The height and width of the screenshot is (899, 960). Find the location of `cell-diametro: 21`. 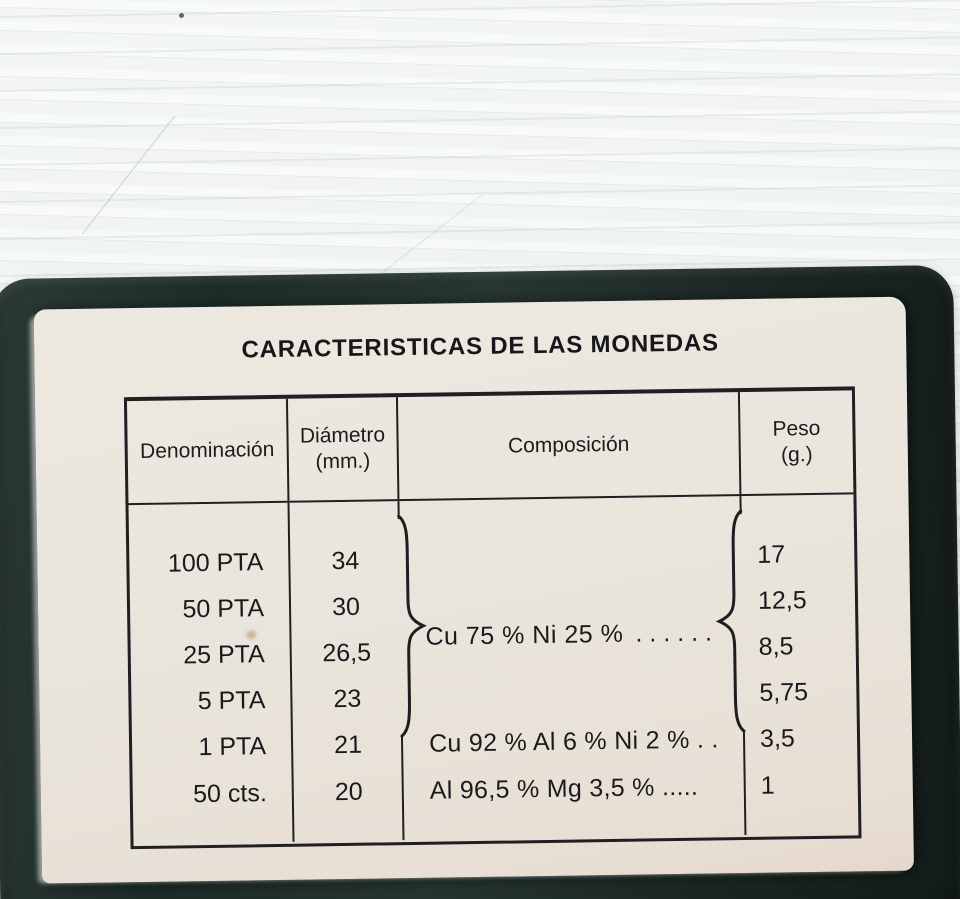

cell-diametro: 21 is located at coordinates (348, 745).